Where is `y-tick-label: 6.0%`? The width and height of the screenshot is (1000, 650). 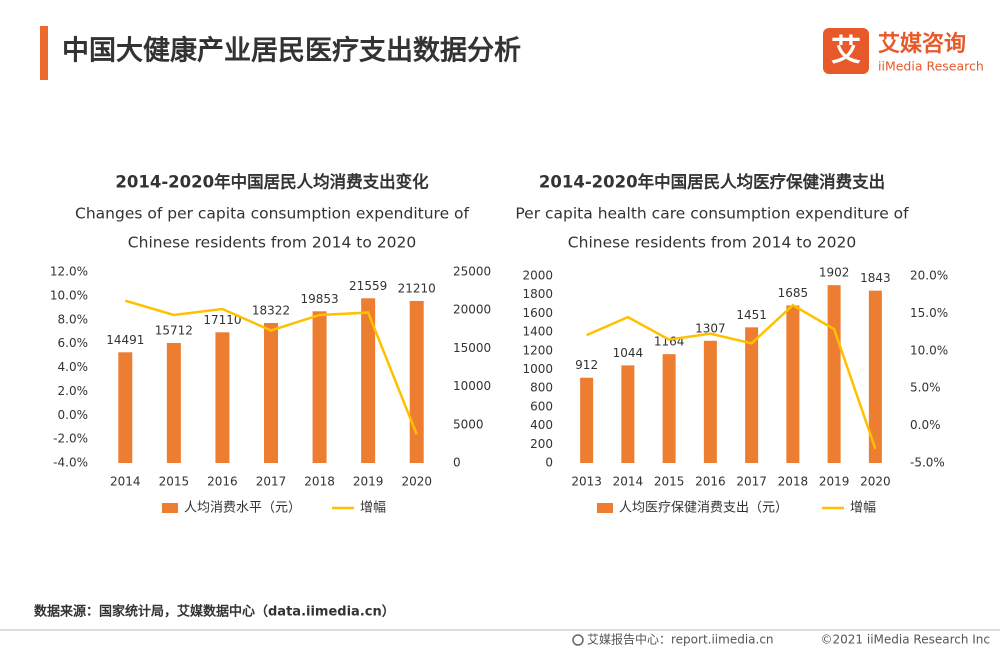 y-tick-label: 6.0% is located at coordinates (73, 343).